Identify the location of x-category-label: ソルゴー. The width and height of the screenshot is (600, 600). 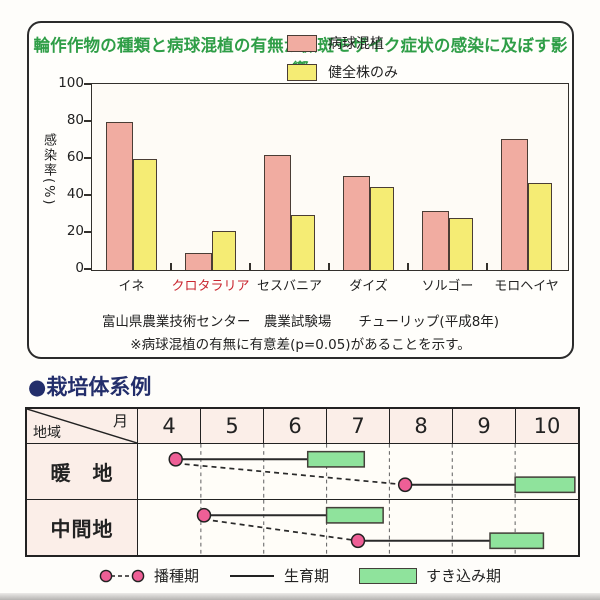
(447, 286).